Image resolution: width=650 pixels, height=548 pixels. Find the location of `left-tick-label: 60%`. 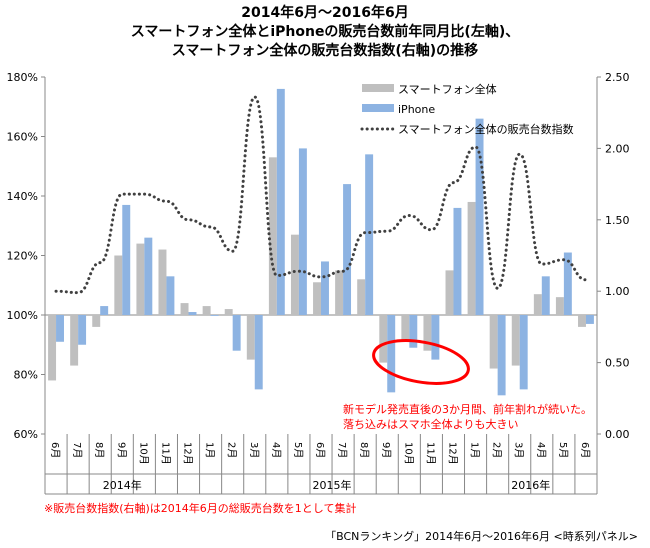

left-tick-label: 60% is located at coordinates (26, 434).